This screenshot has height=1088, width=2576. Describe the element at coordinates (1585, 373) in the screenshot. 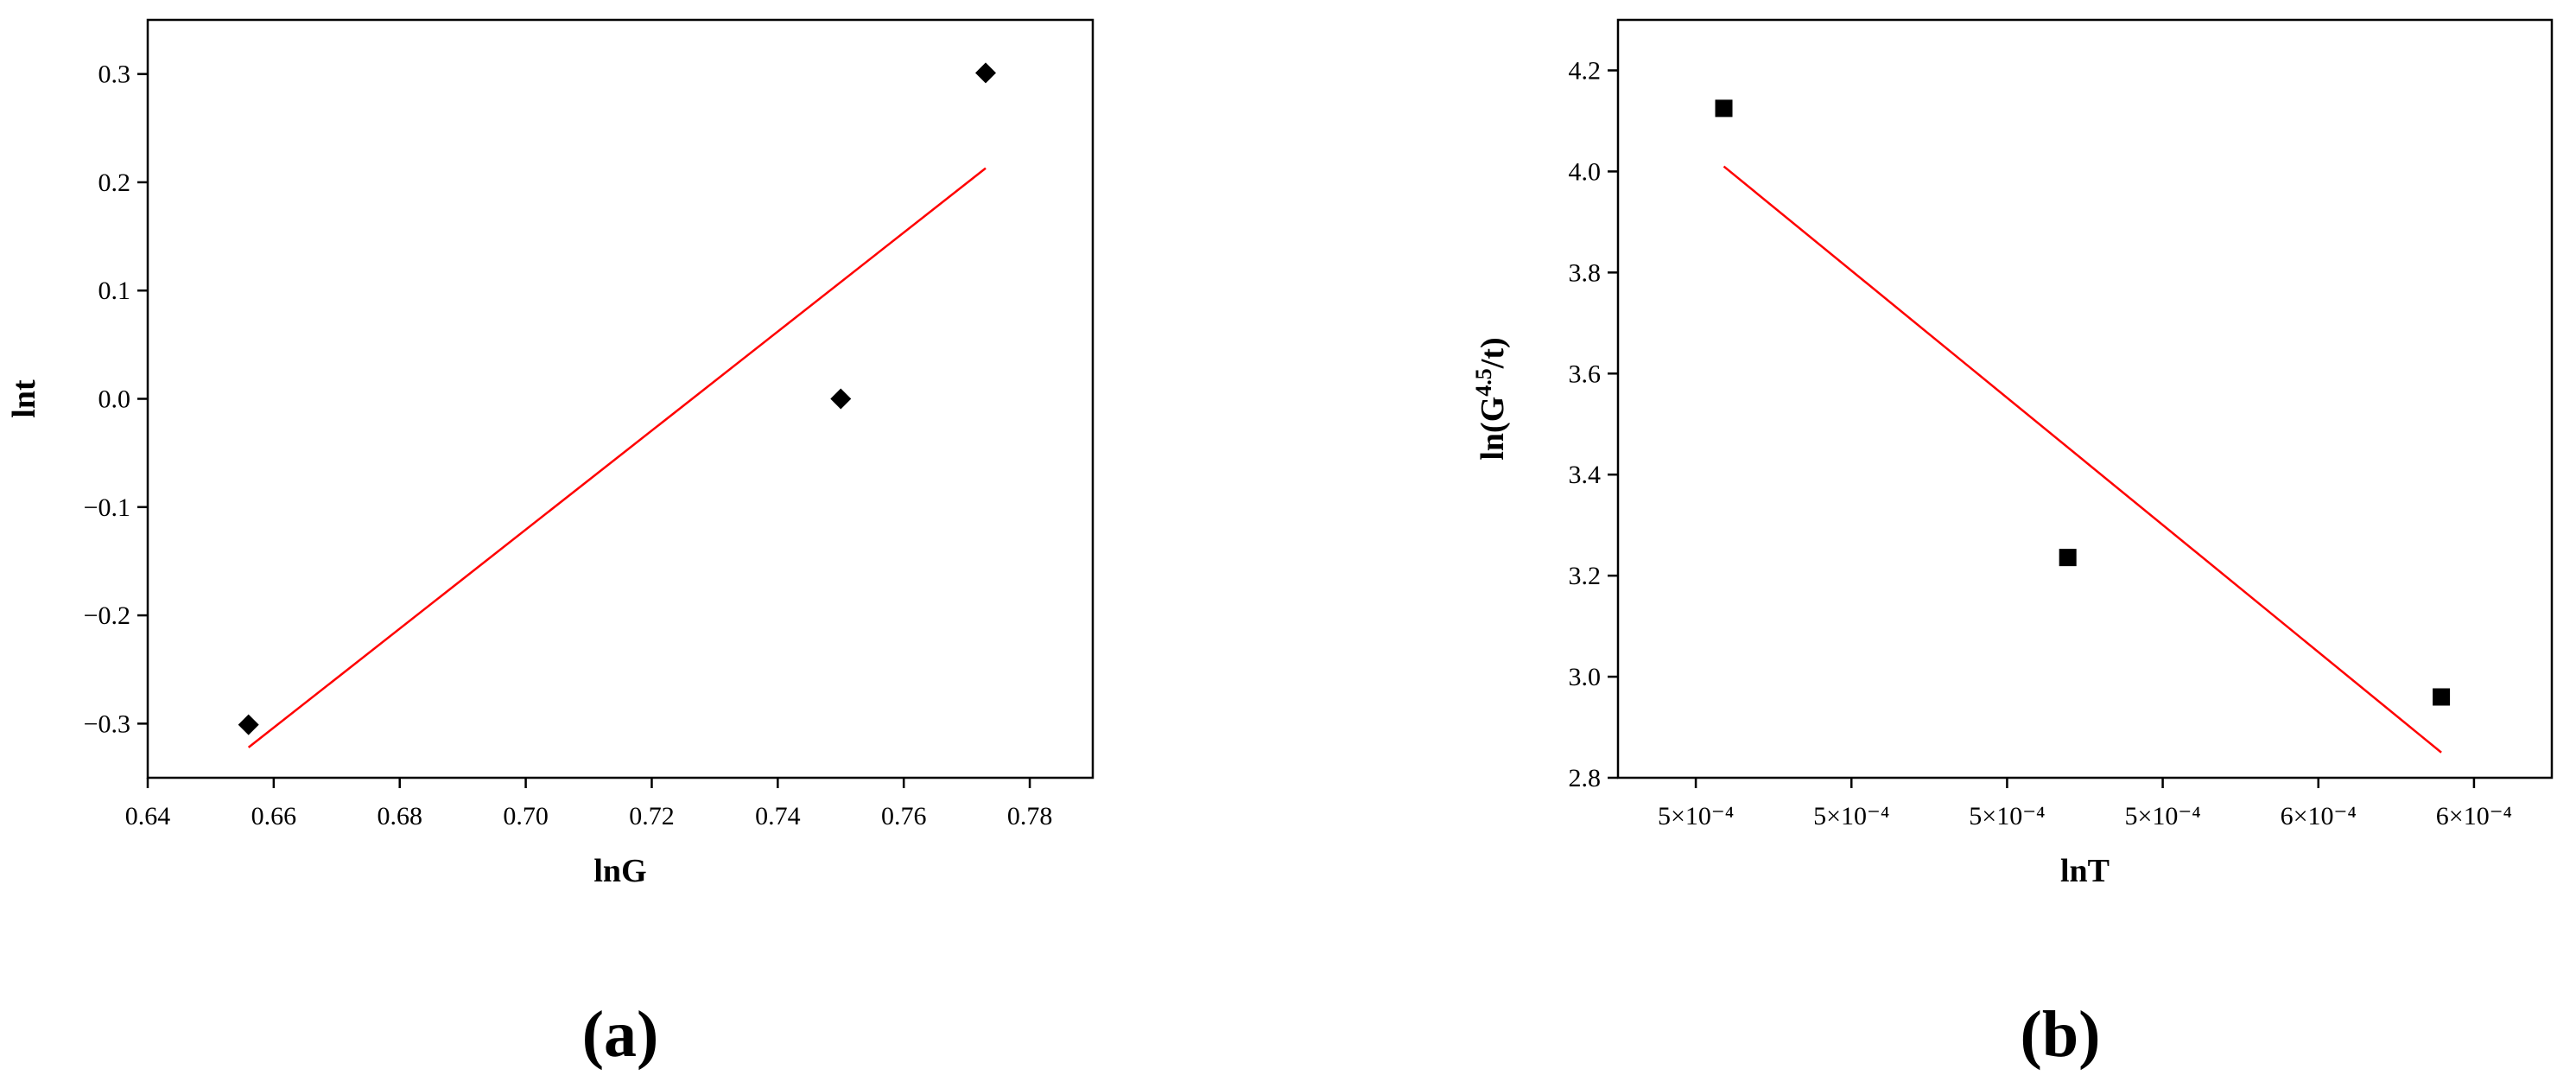

I see `y-tick-label: 3.6` at that location.